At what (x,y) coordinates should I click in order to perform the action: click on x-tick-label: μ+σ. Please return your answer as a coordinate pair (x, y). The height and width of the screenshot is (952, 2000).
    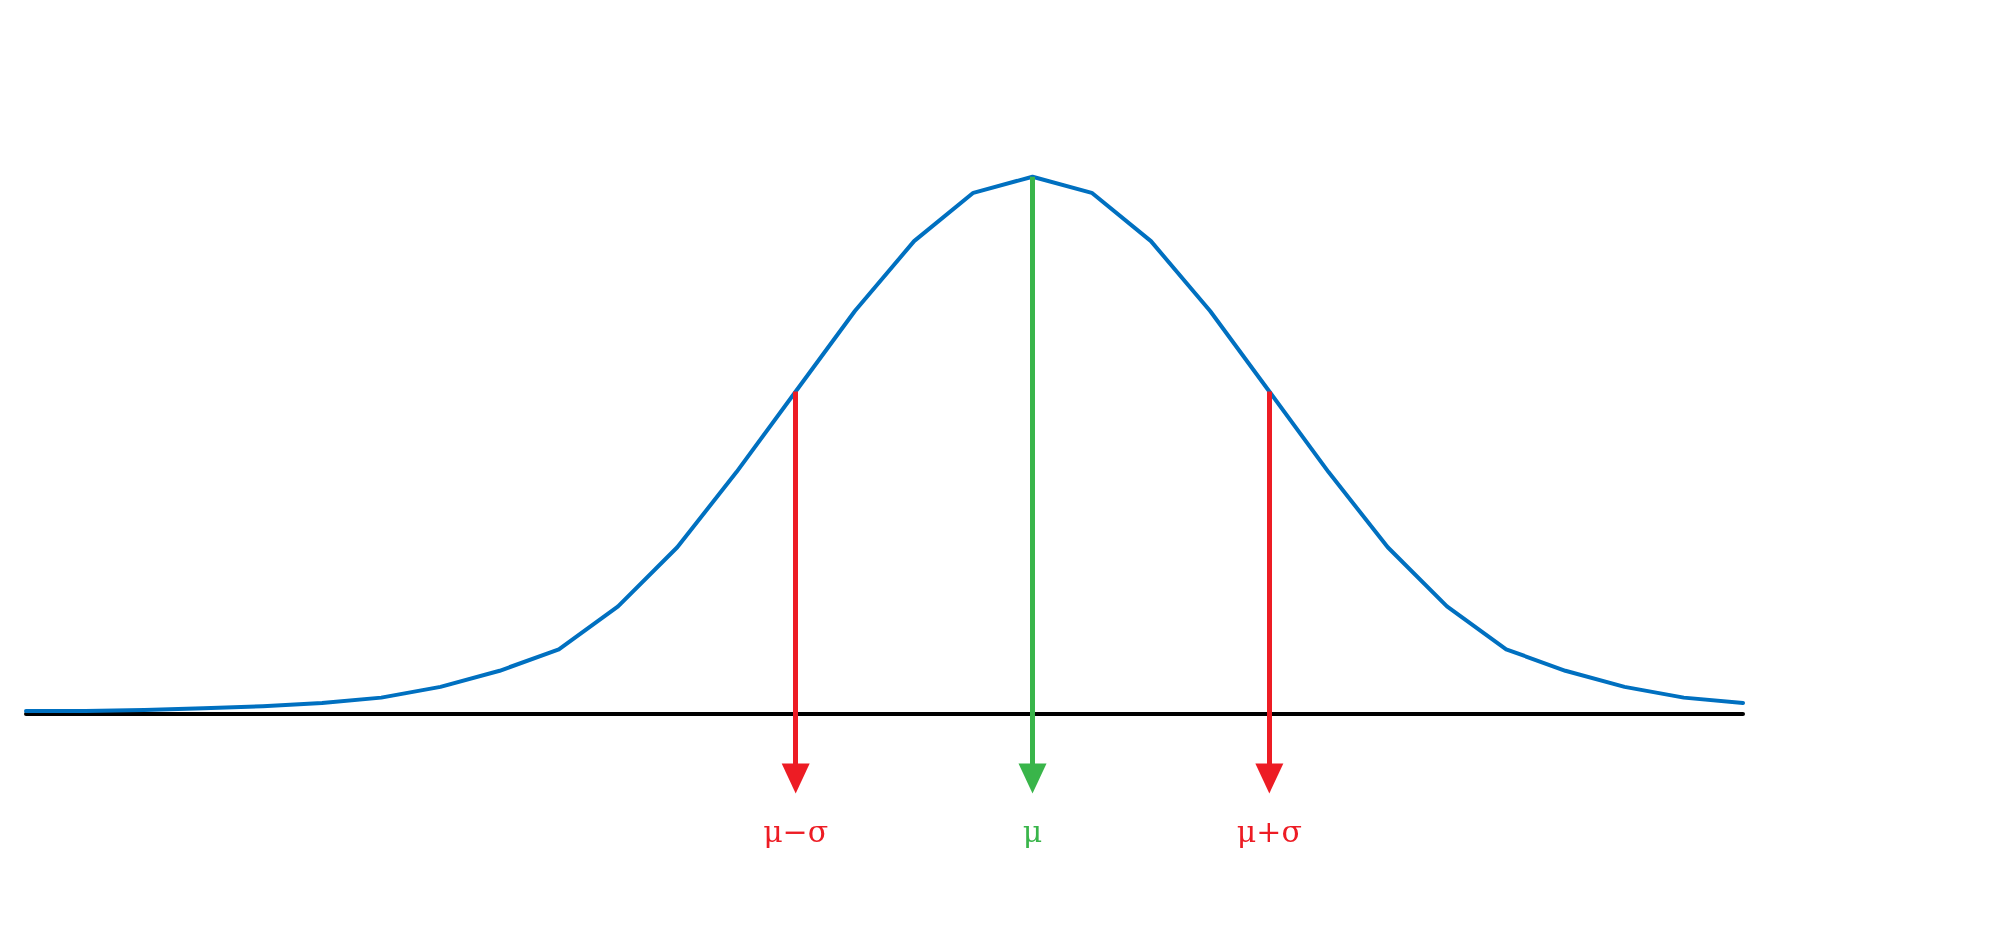
    Looking at the image, I should click on (1269, 831).